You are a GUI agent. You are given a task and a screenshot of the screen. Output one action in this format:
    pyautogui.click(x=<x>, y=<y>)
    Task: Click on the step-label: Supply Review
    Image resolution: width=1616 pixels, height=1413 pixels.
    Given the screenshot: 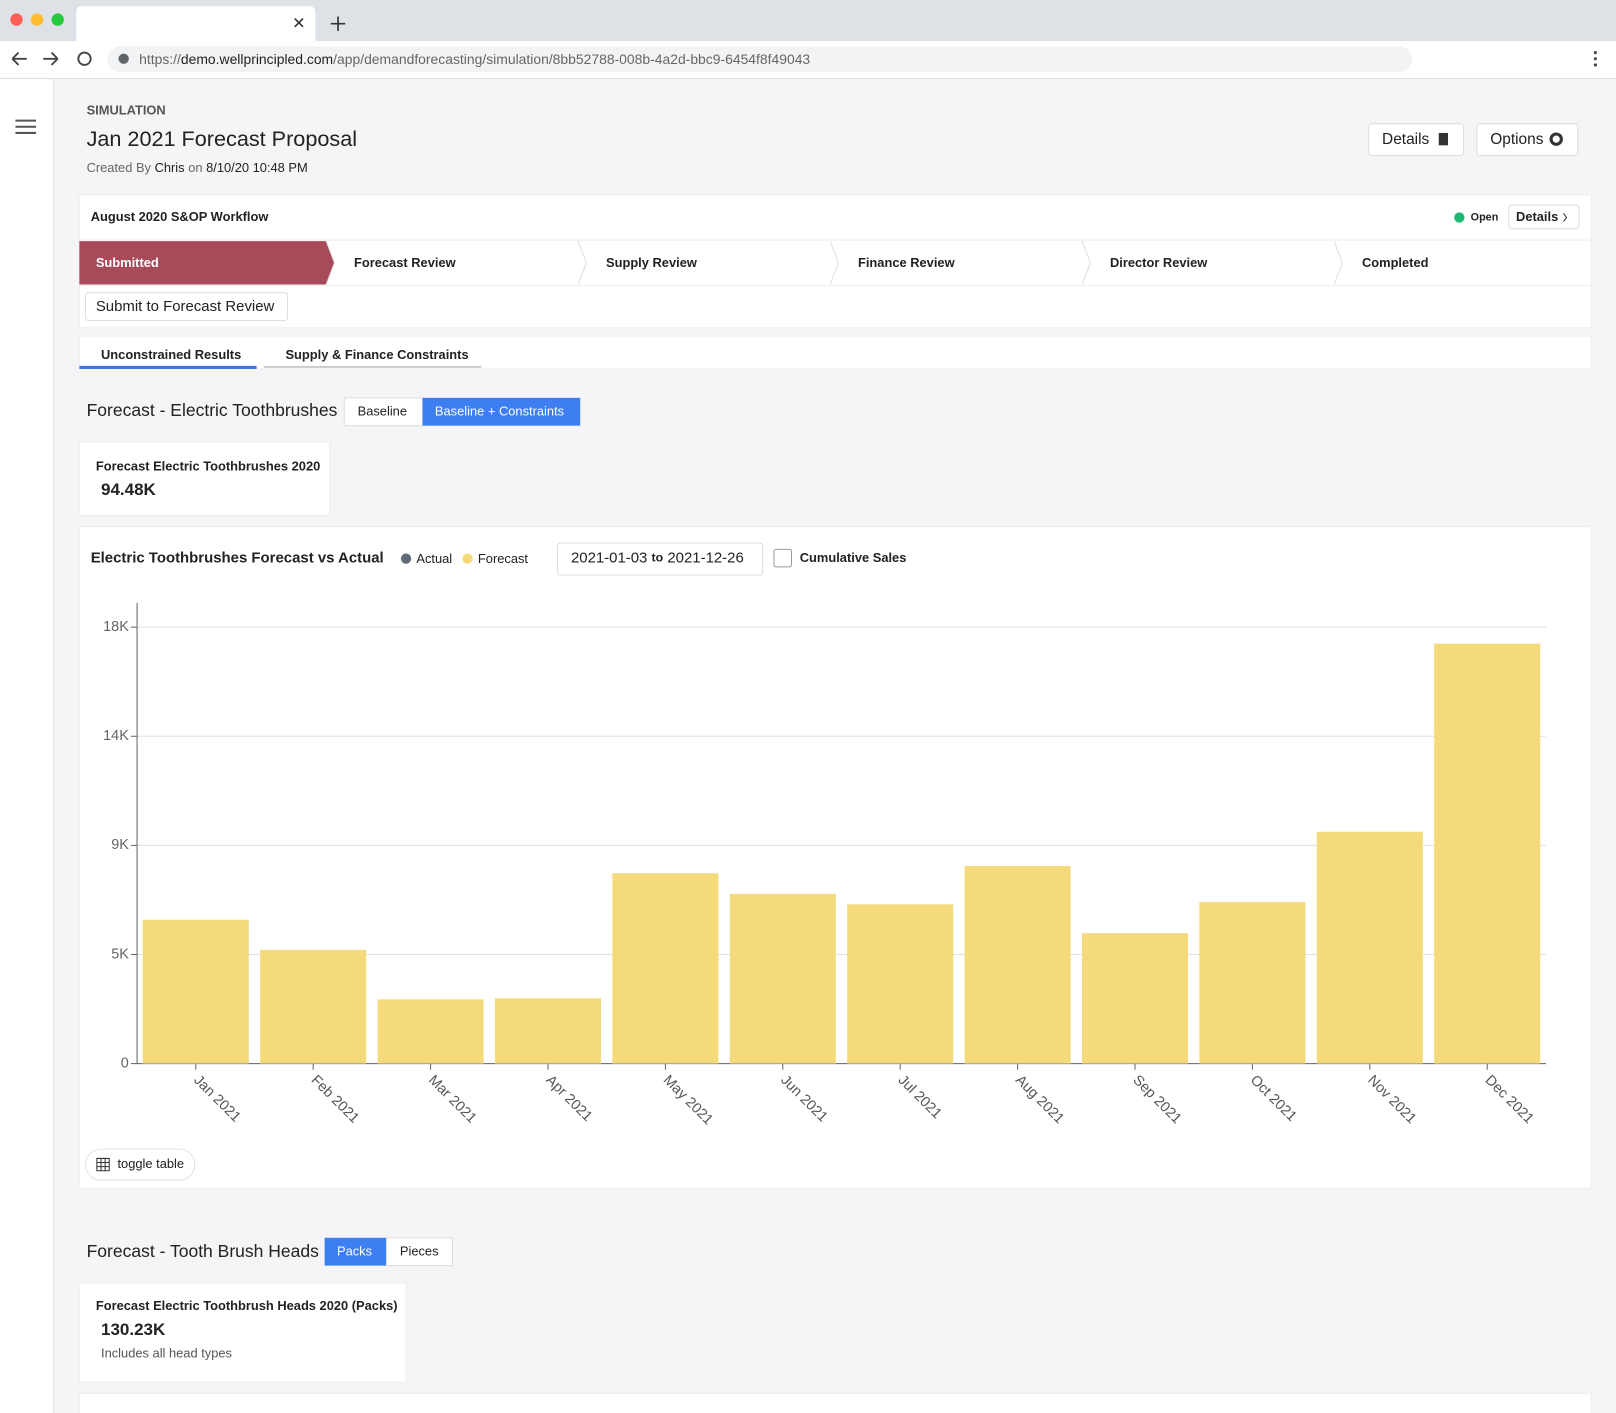 What is the action you would take?
    pyautogui.click(x=652, y=262)
    